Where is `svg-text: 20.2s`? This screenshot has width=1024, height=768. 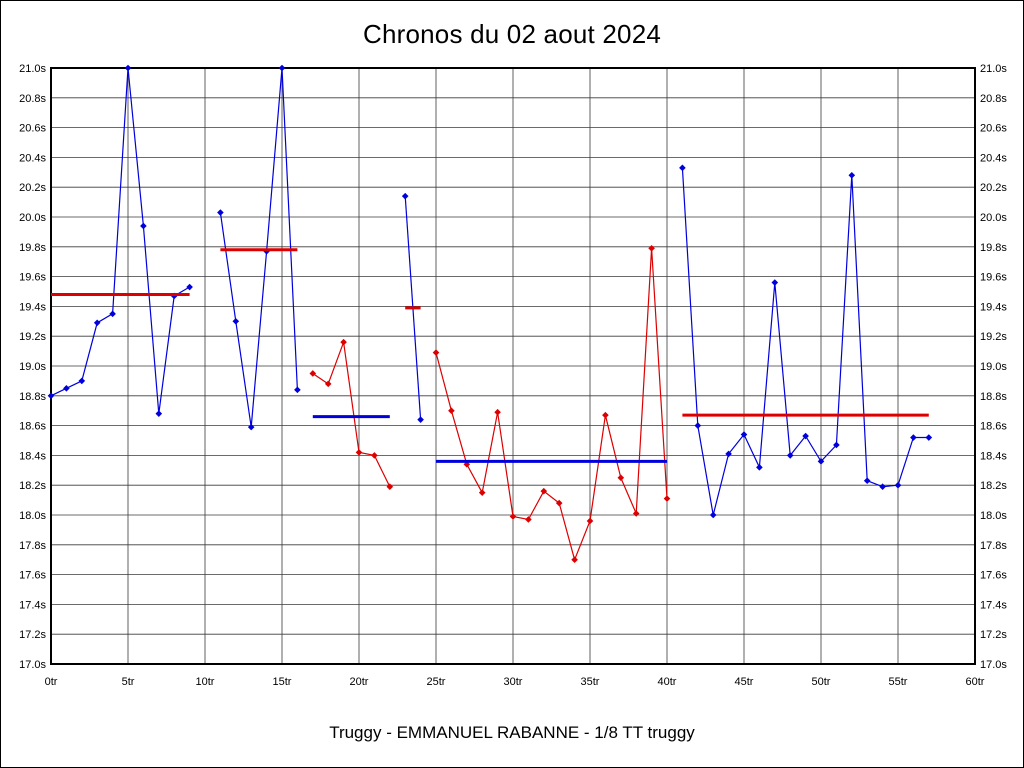
svg-text: 20.2s is located at coordinates (32, 188).